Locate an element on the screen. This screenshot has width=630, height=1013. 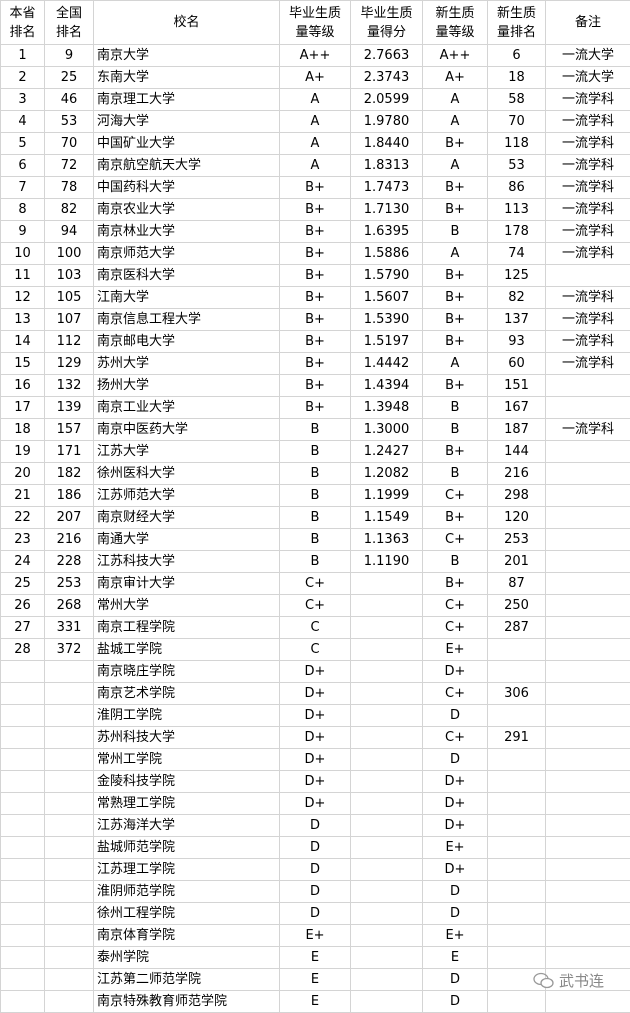
cell-school-name: 淮阴师范学院 is located at coordinates (186, 891).